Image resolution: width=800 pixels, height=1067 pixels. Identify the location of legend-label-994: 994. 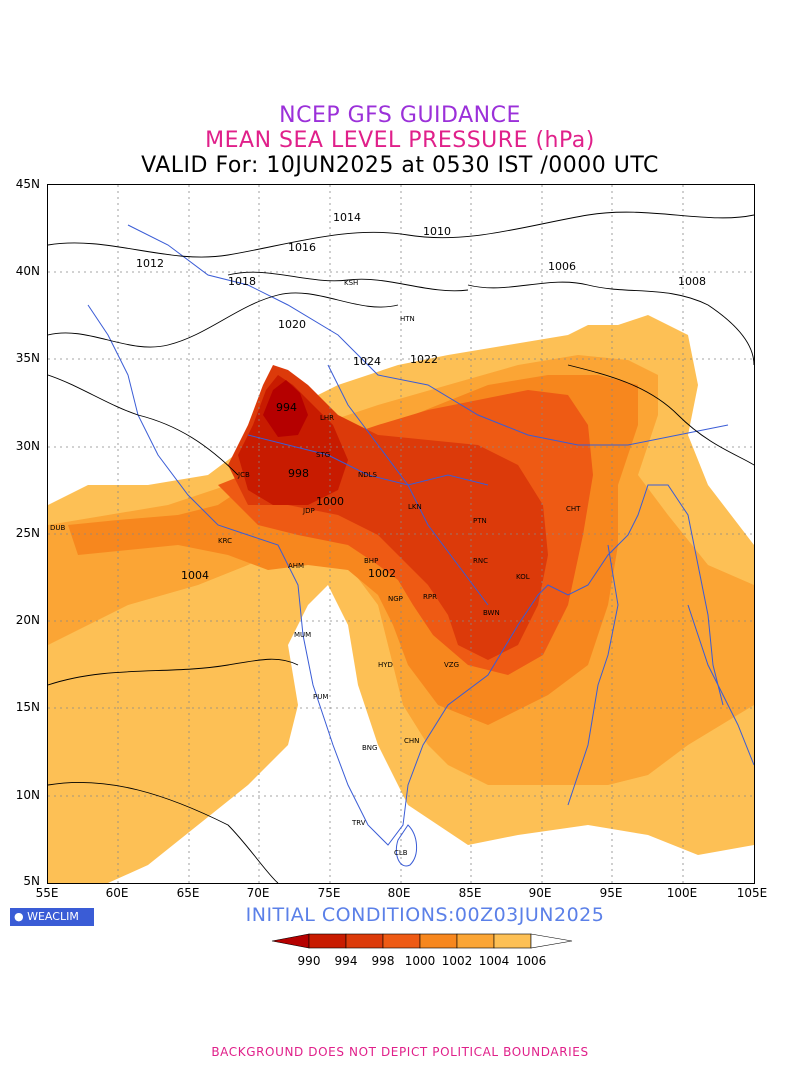
(346, 961).